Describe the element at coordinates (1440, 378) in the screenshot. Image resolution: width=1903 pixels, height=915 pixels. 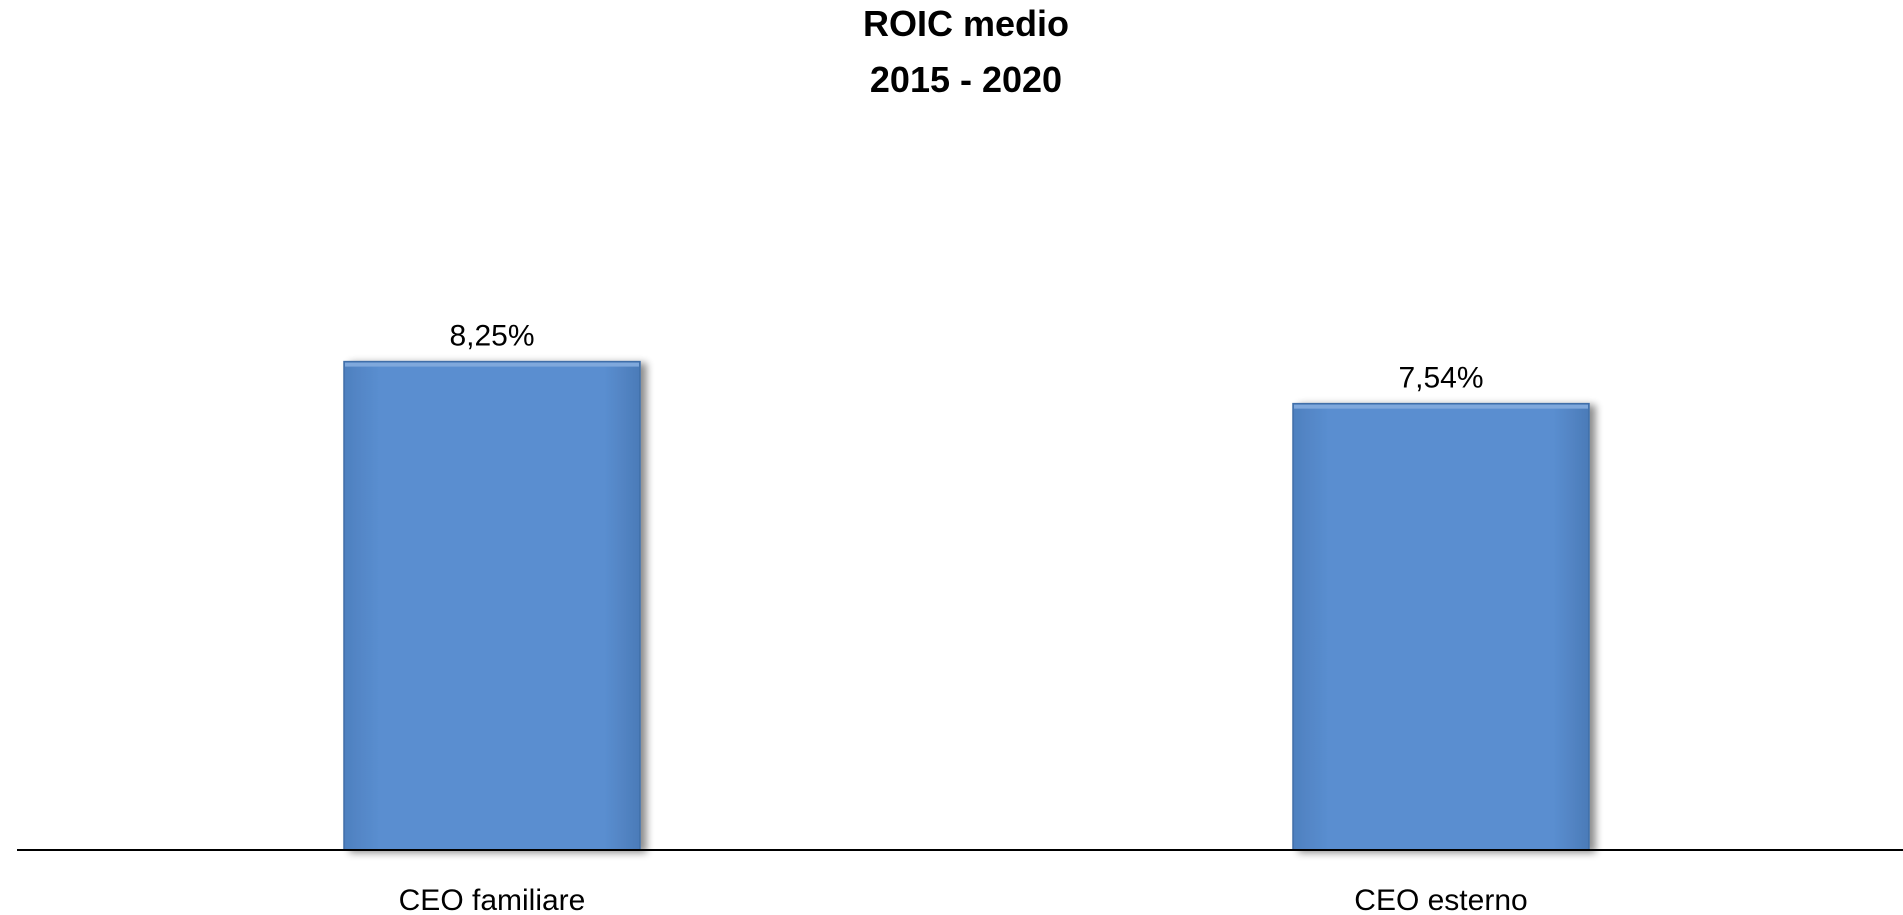
I see `bar-value-label: 7,54%` at that location.